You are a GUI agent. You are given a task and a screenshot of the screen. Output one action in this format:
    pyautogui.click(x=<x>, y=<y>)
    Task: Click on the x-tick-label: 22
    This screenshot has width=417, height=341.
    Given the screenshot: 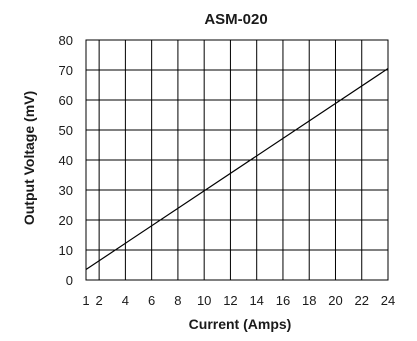 What is the action you would take?
    pyautogui.click(x=362, y=300)
    